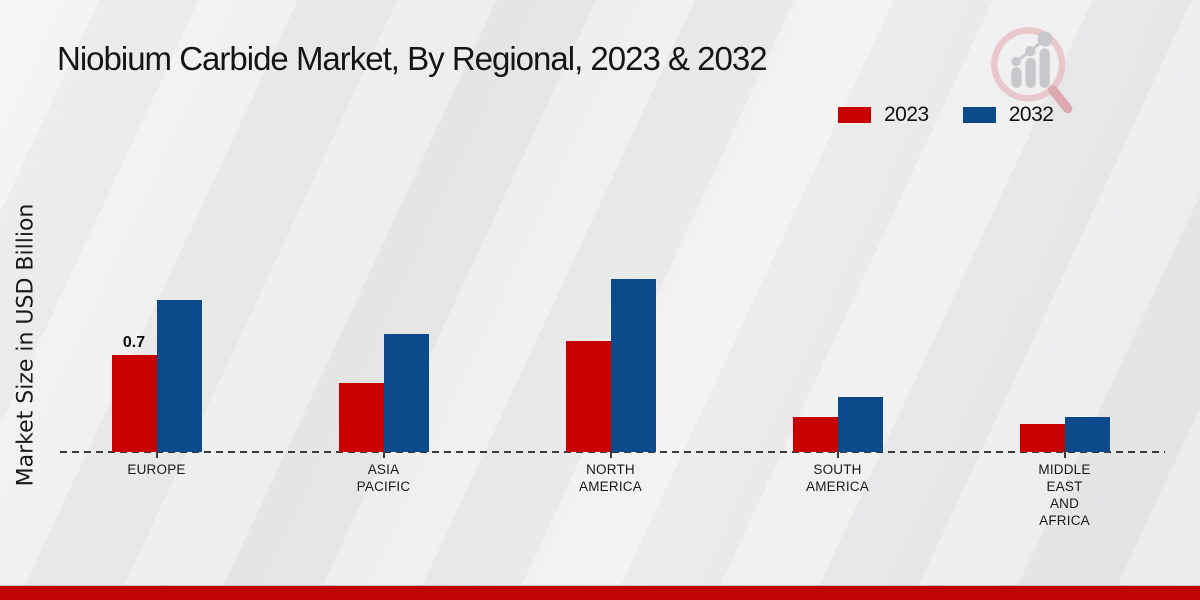  I want to click on bar-2032-south-america, so click(860, 424).